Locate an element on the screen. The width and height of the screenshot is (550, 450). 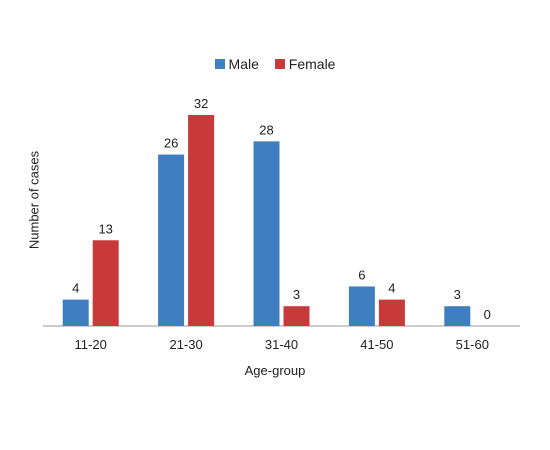
data-label-female-11-20: 13 is located at coordinates (105, 228).